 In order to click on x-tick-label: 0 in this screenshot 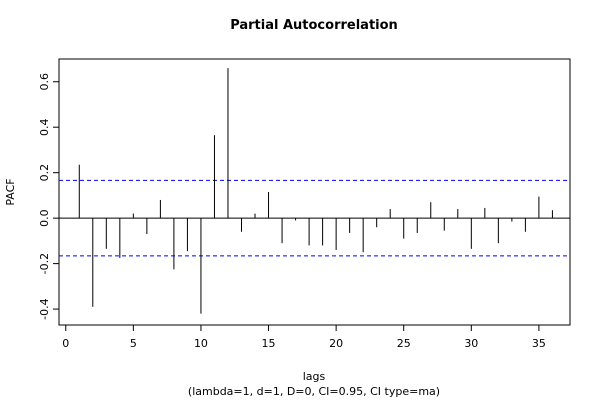, I will do `click(65, 343)`.